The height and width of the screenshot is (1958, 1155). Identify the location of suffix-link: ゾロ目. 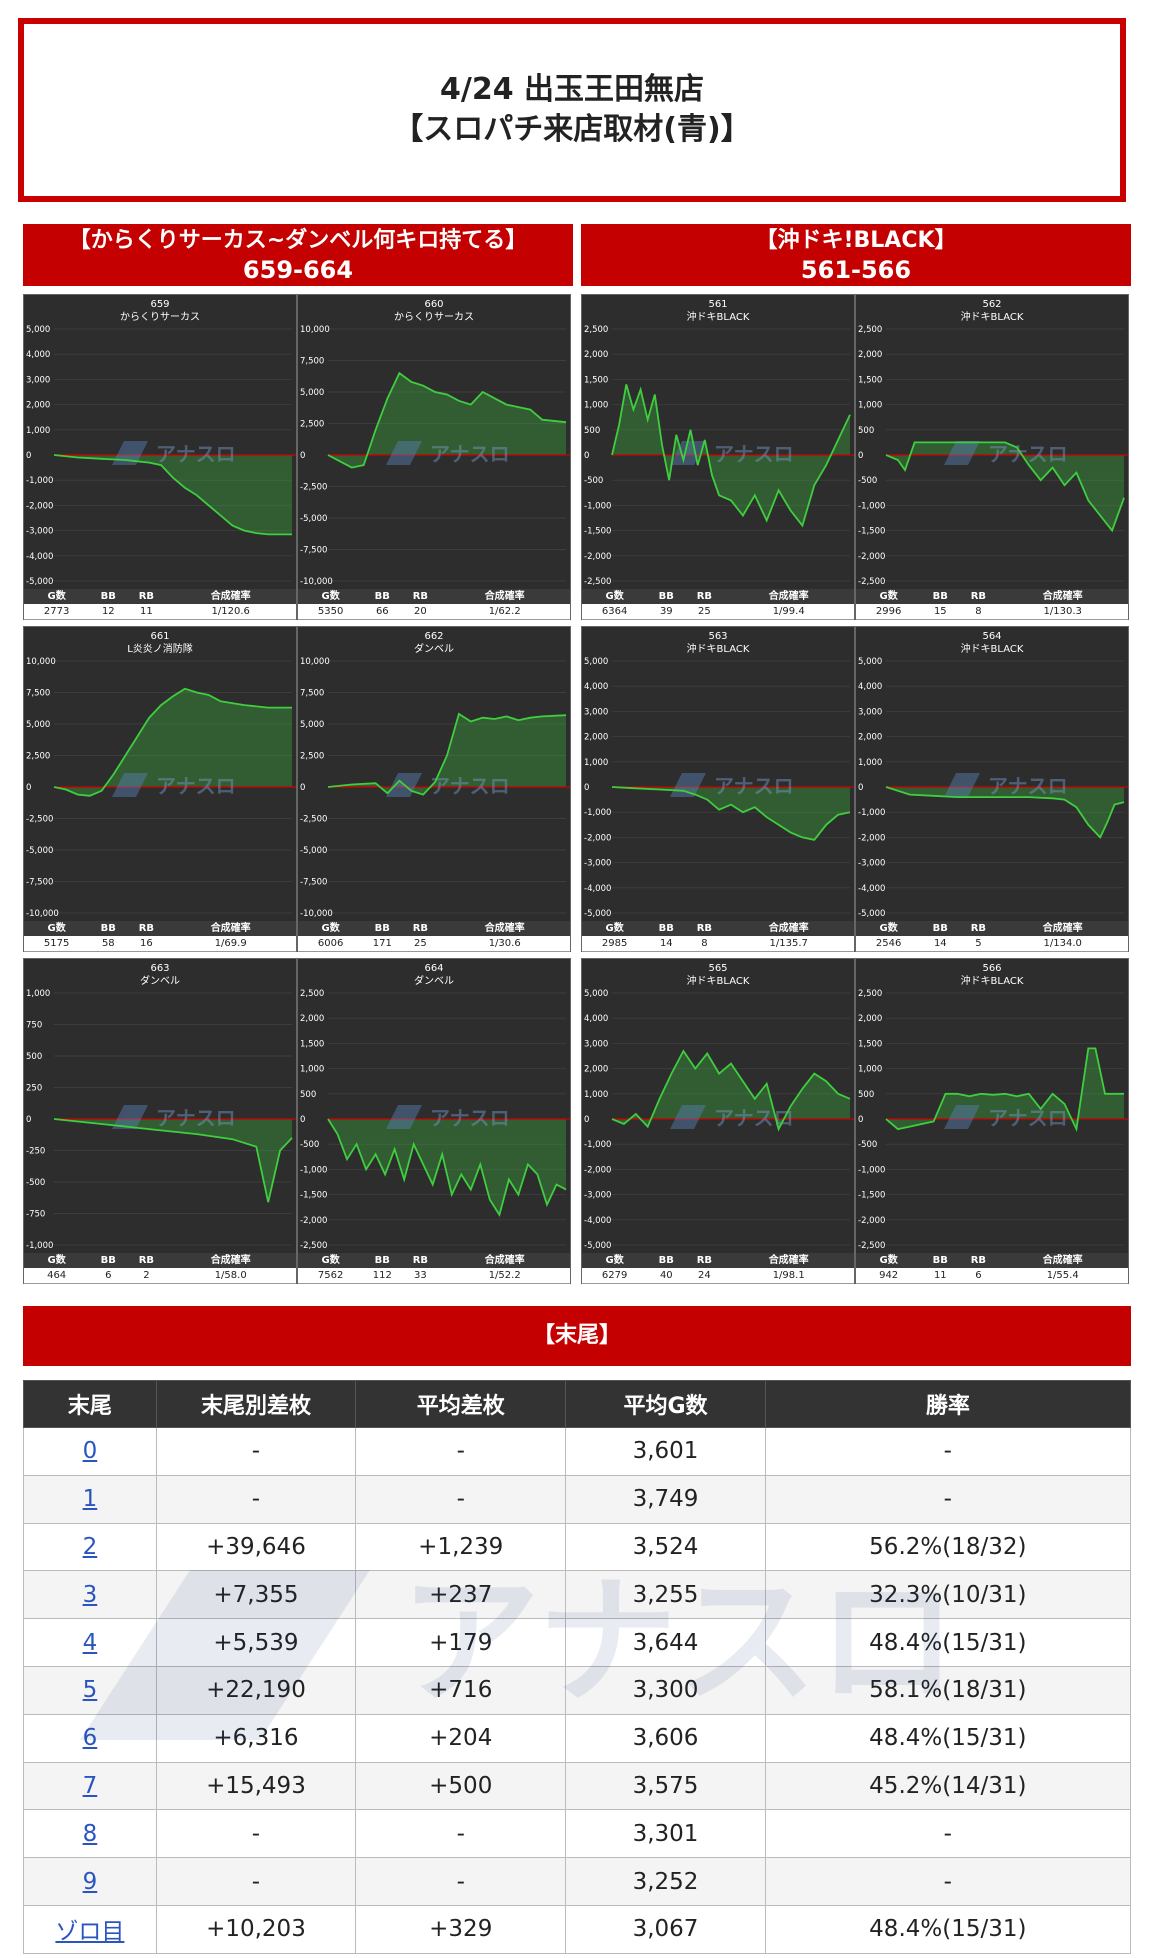
(90, 1932).